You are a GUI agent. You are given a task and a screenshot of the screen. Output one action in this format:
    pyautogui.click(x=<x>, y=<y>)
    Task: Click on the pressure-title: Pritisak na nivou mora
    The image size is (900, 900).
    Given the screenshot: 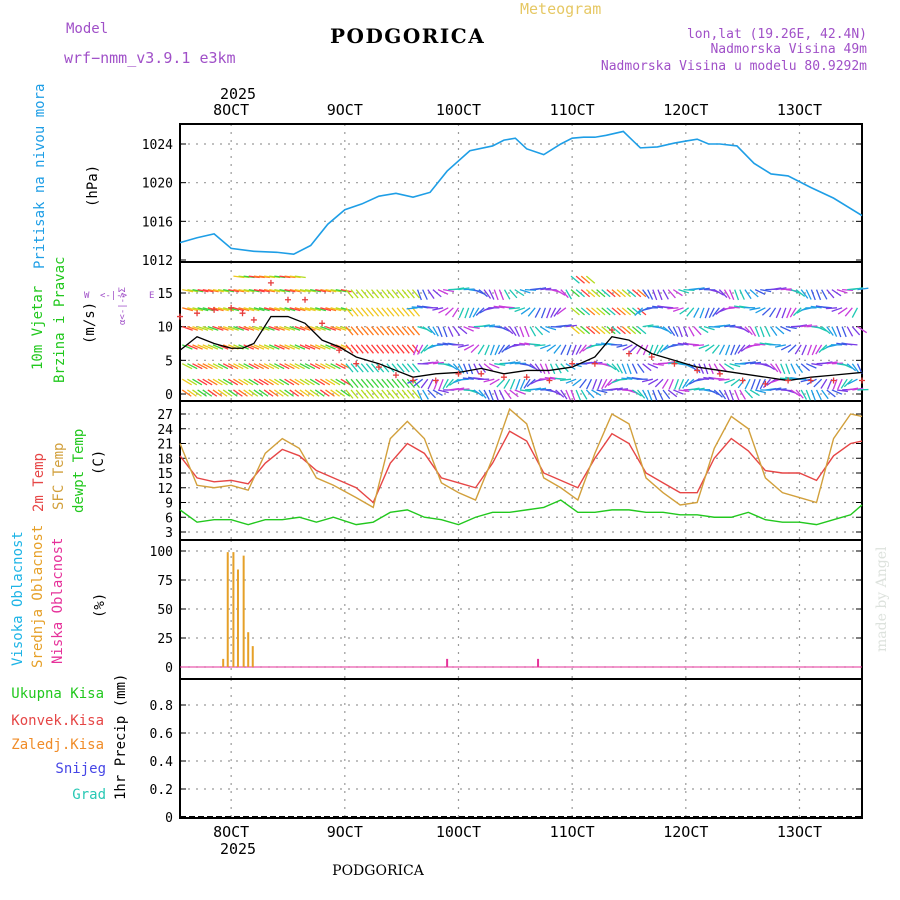 What is the action you would take?
    pyautogui.click(x=40, y=176)
    